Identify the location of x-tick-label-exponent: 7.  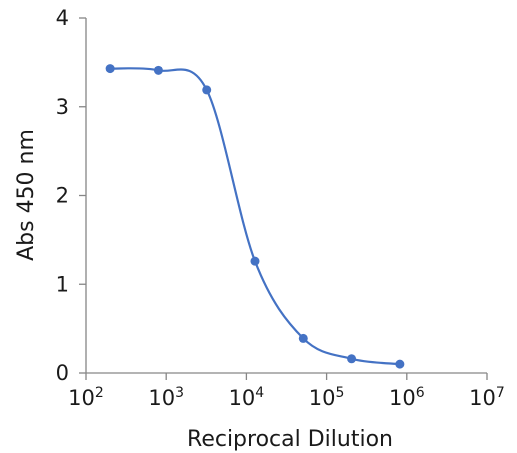
(500, 393).